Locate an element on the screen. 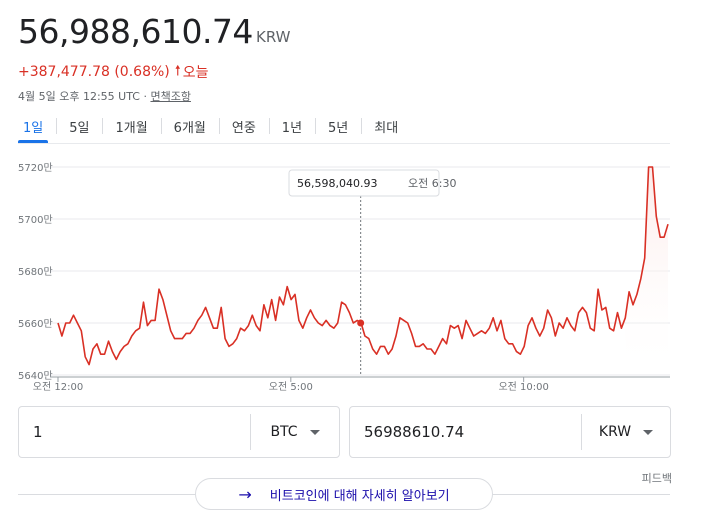  arrow-up-icon: 🠕 is located at coordinates (177, 71).